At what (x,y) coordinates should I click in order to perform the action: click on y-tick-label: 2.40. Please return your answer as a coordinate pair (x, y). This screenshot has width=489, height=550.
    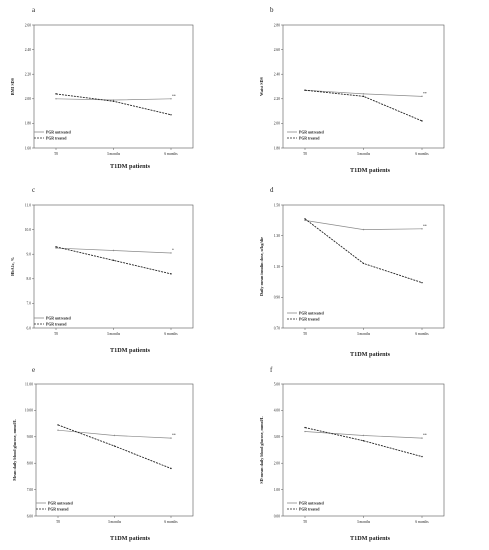
    Looking at the image, I should click on (28, 50).